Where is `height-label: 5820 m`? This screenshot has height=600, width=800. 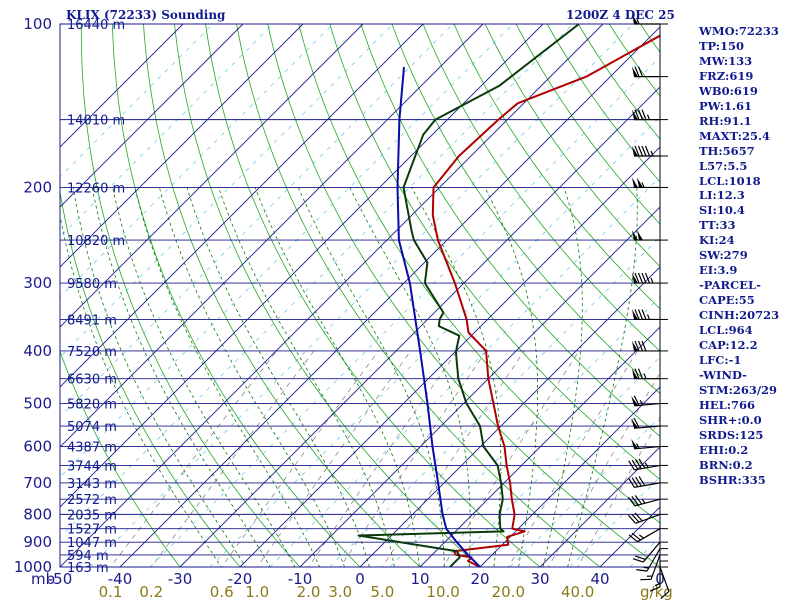
height-label: 5820 m is located at coordinates (92, 405).